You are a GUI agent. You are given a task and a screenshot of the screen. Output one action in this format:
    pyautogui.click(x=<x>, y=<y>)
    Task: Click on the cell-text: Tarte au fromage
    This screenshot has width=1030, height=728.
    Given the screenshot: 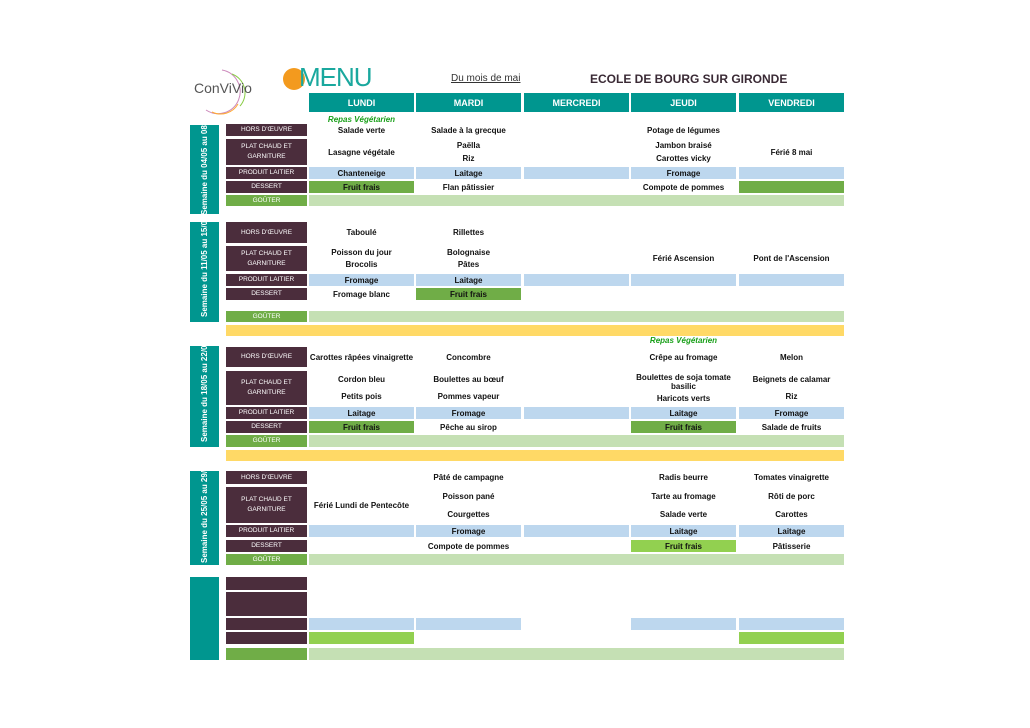 What is the action you would take?
    pyautogui.click(x=683, y=496)
    